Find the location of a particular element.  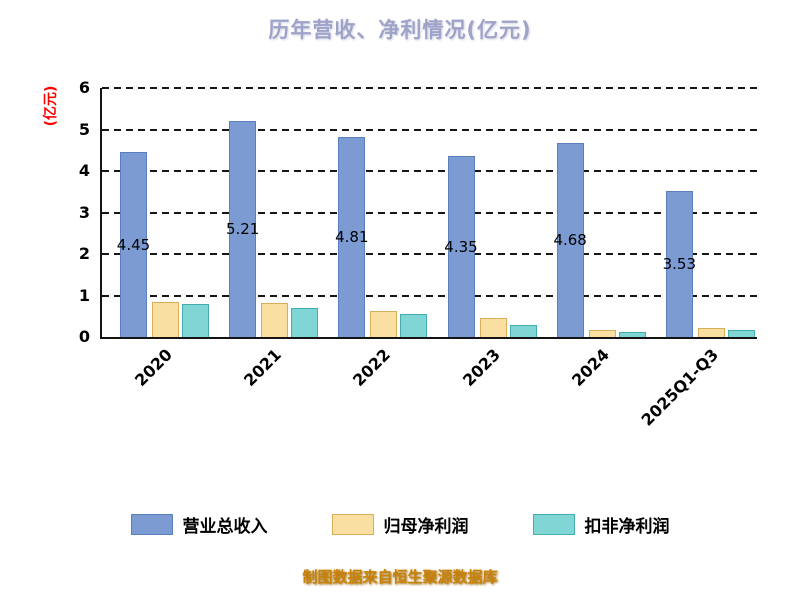

x-axis-label: 2025Q1-Q3 is located at coordinates (679, 387).